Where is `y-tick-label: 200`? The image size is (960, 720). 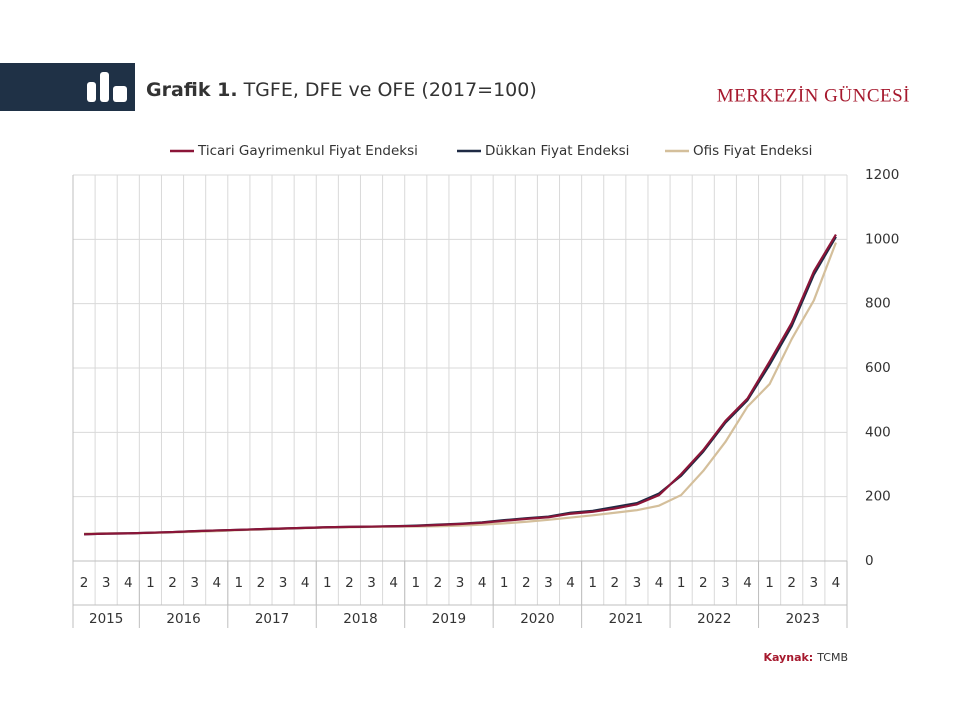
y-tick-label: 200 is located at coordinates (878, 497).